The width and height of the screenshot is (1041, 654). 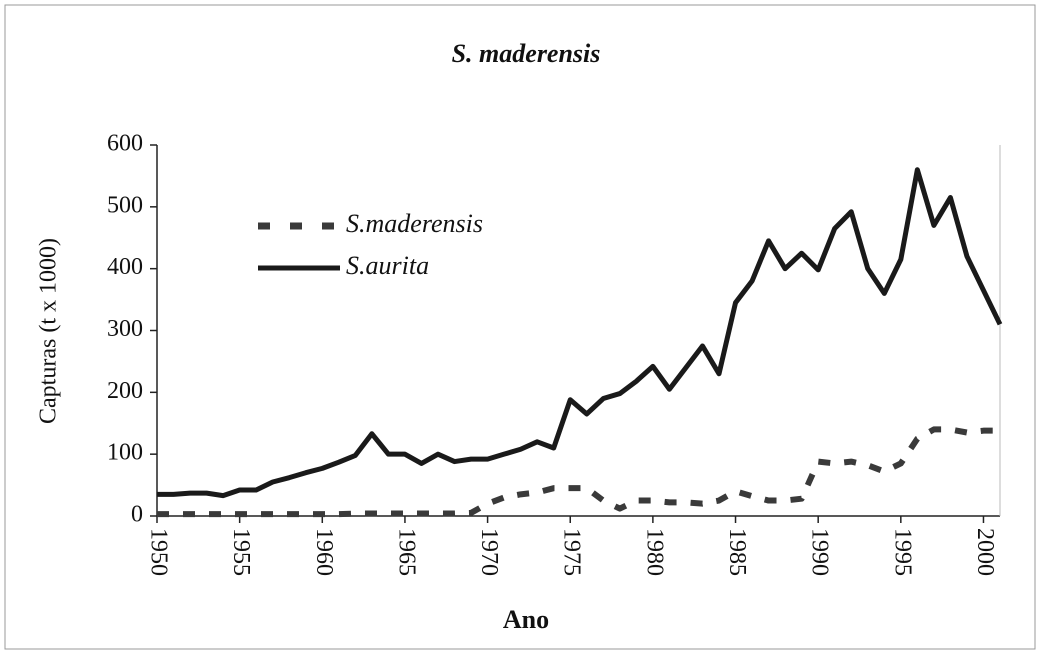 I want to click on legend-label: S.aurita, so click(x=387, y=265).